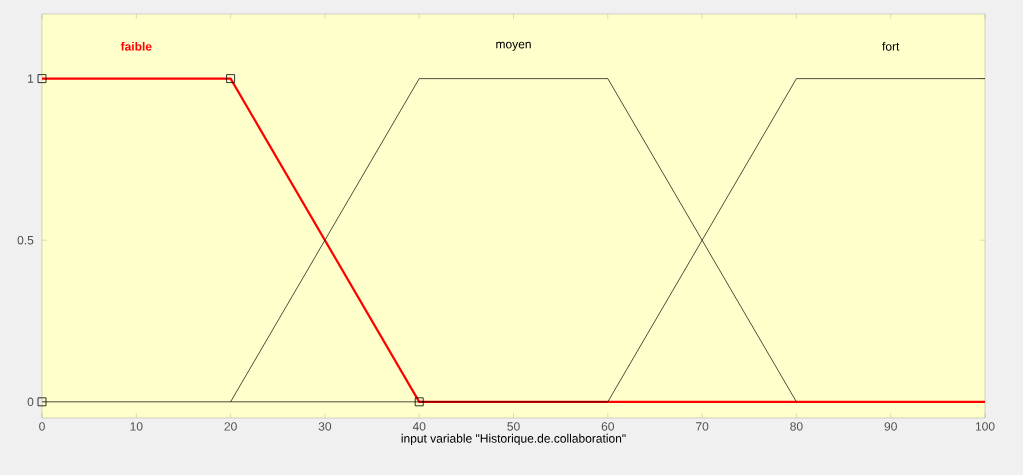  Describe the element at coordinates (42, 426) in the screenshot. I see `x-tick-label: 0` at that location.